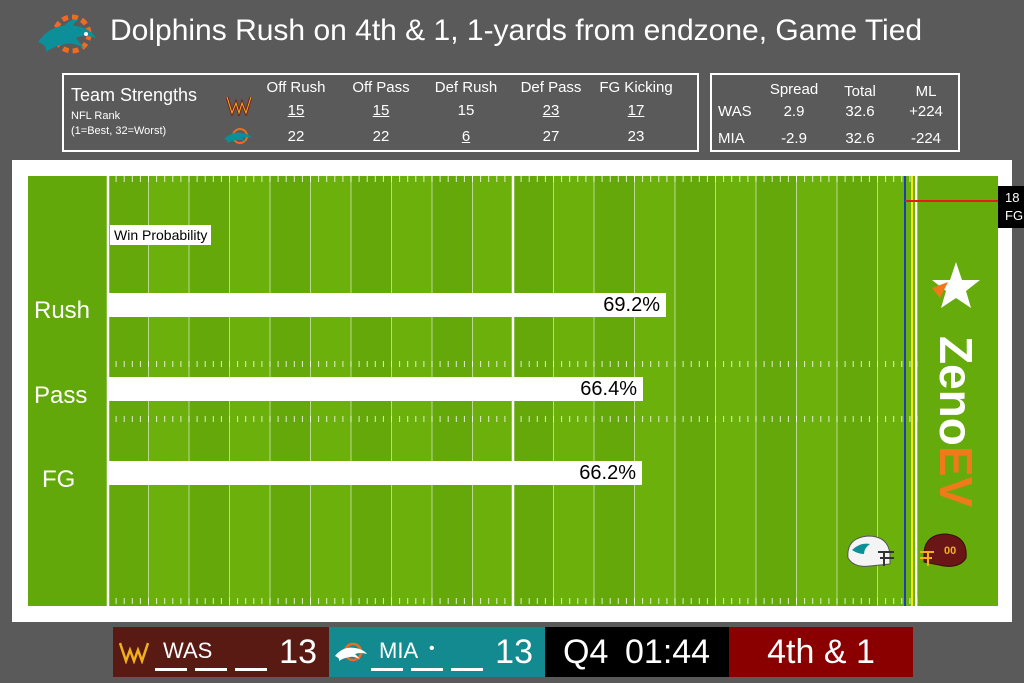  Describe the element at coordinates (950, 551) in the screenshot. I see `svg-text: 00` at that location.